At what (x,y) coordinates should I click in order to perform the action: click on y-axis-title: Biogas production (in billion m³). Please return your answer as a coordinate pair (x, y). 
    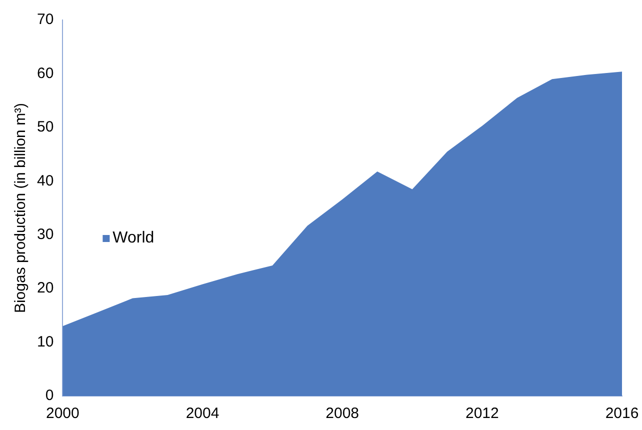
    Looking at the image, I should click on (21, 208).